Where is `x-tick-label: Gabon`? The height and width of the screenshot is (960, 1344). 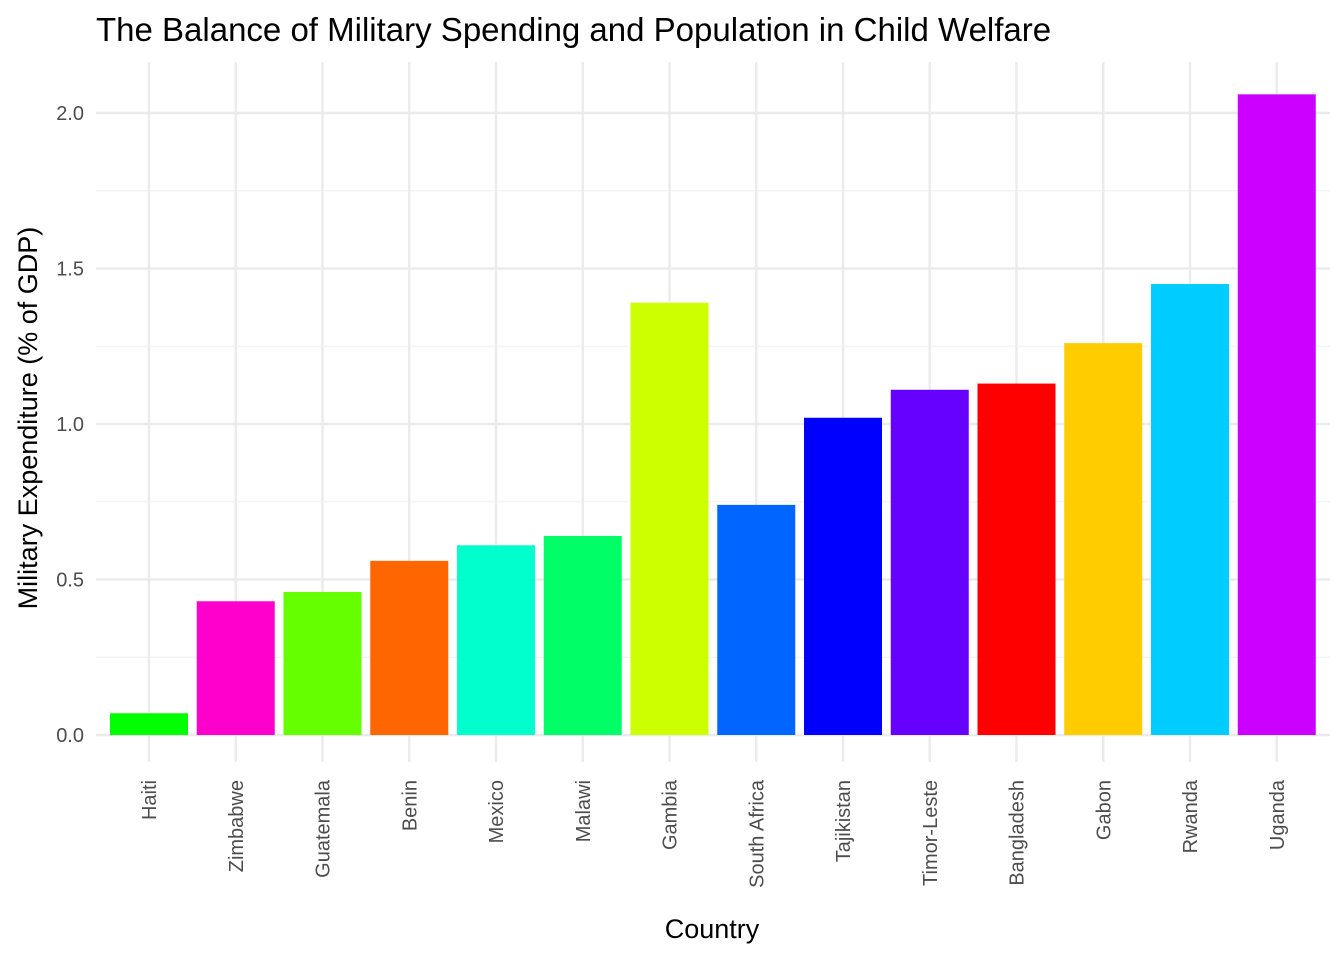
x-tick-label: Gabon is located at coordinates (1104, 810).